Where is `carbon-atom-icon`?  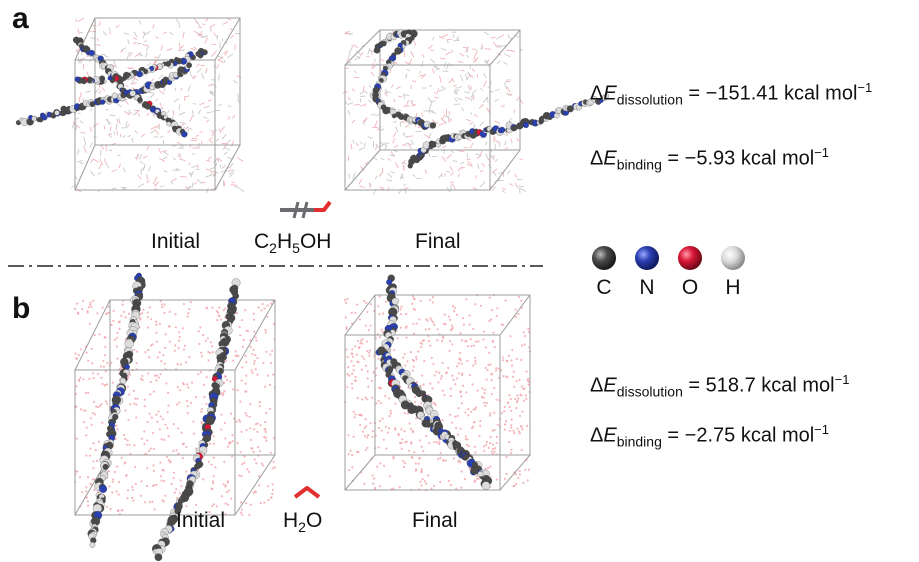
carbon-atom-icon is located at coordinates (604, 258).